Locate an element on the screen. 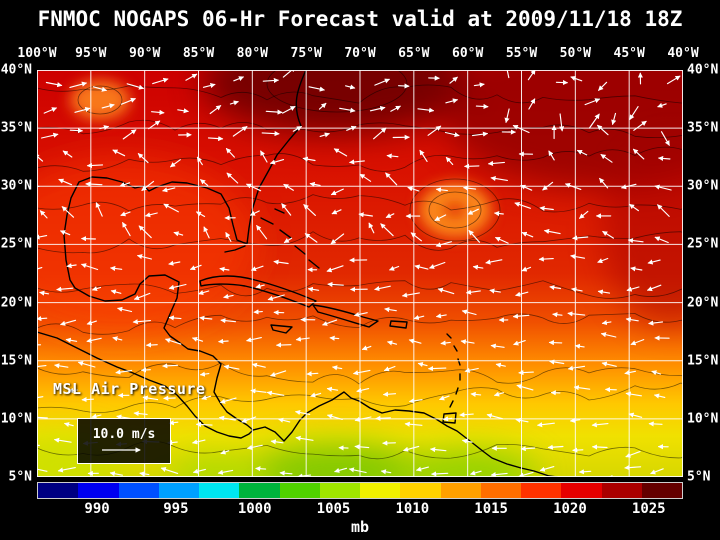  lon-label: 85°W is located at coordinates (198, 53).